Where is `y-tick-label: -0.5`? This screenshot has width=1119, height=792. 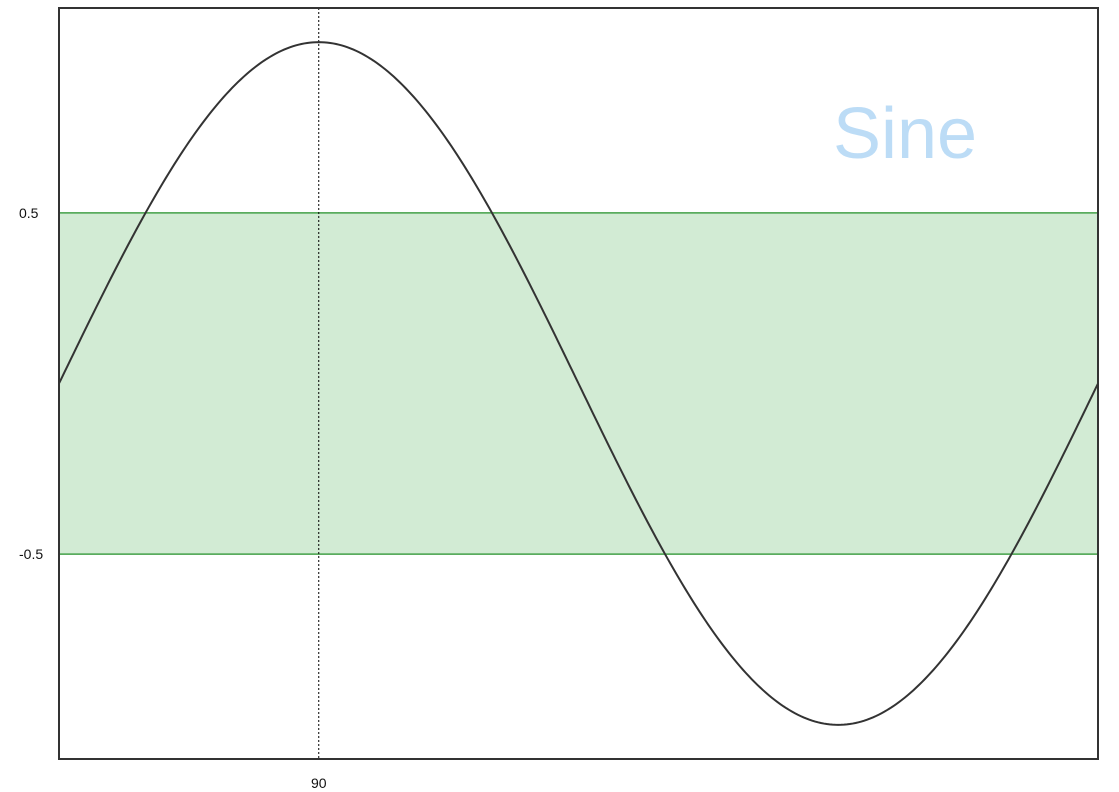
y-tick-label: -0.5 is located at coordinates (31, 554).